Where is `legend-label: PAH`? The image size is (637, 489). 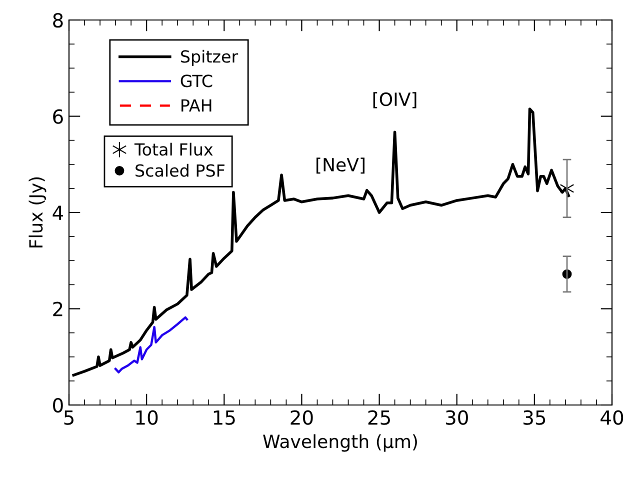
legend-label: PAH is located at coordinates (197, 105).